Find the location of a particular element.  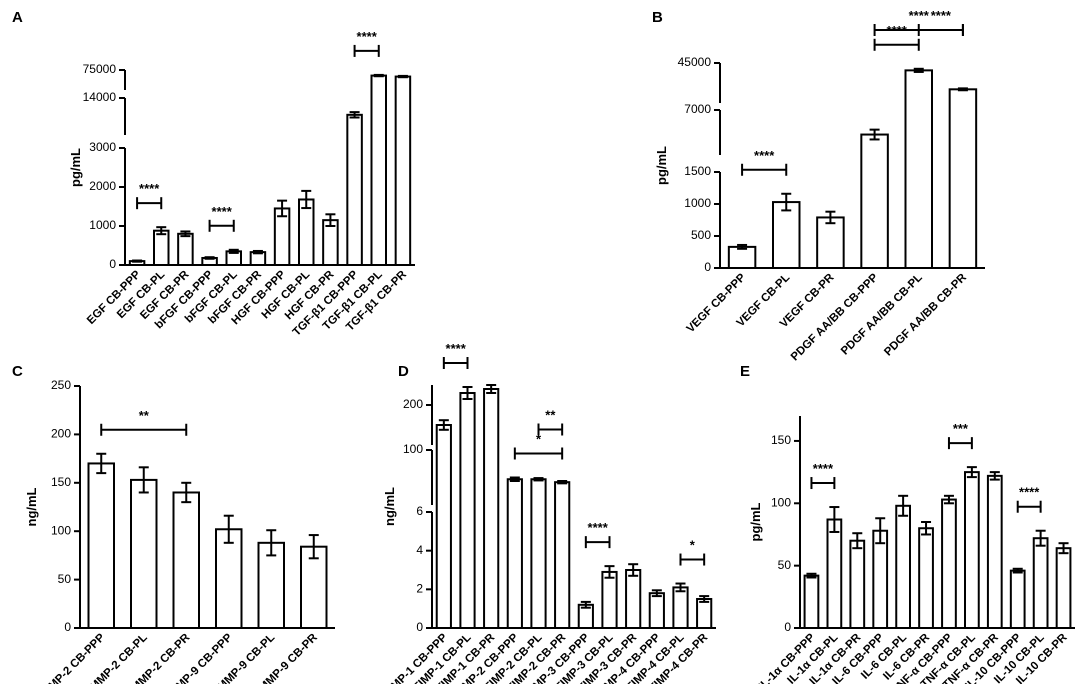

y-tick-label: 2 is located at coordinates (419, 589).